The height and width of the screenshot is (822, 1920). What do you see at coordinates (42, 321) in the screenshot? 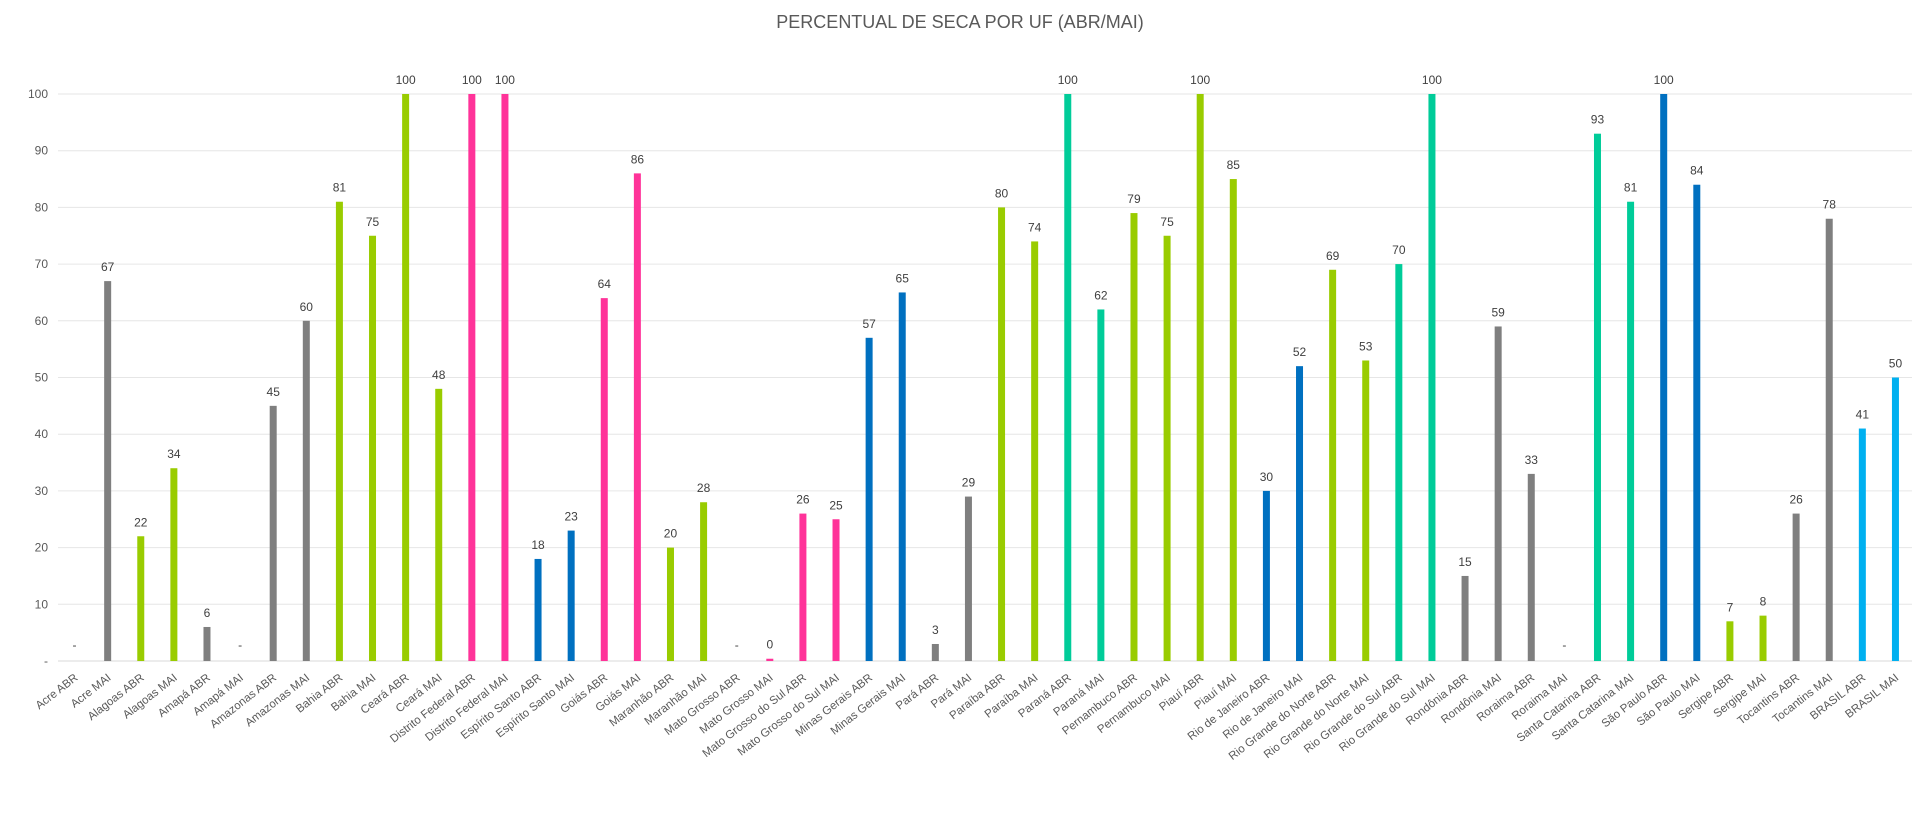
I see `y-tick-label: 60` at bounding box center [42, 321].